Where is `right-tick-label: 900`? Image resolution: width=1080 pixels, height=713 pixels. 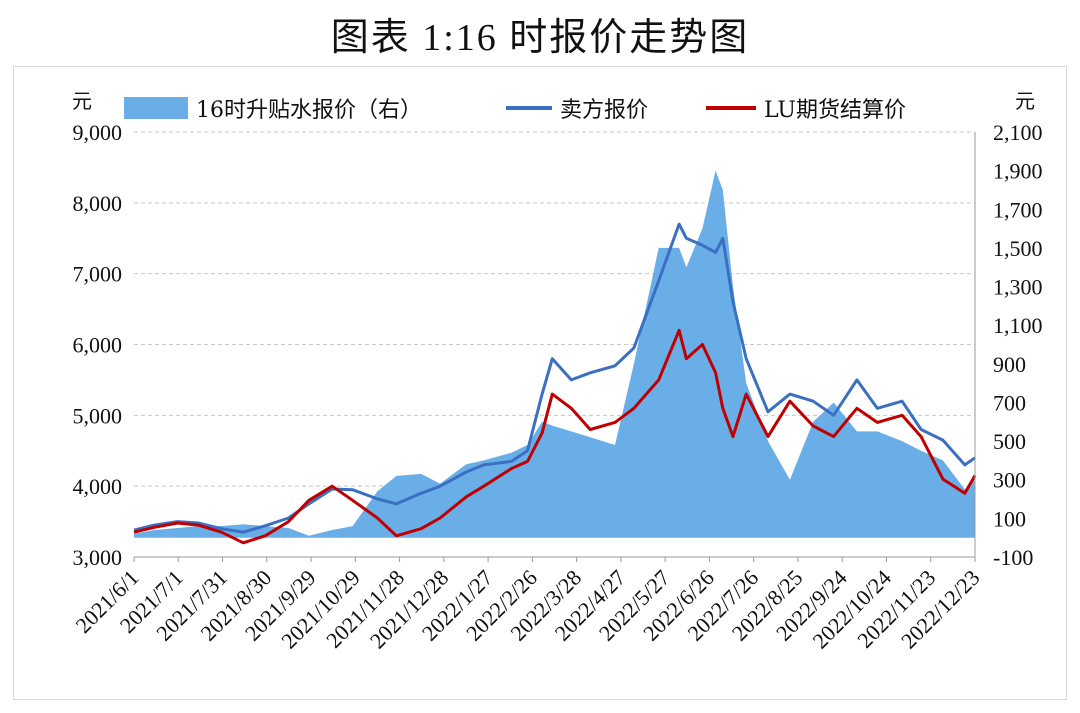
right-tick-label: 900 is located at coordinates (1009, 364).